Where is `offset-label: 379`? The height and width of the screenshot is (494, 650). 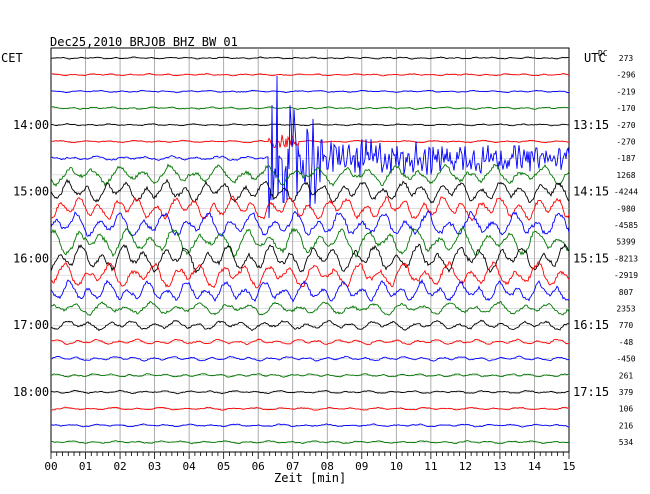 offset-label: 379 is located at coordinates (626, 392).